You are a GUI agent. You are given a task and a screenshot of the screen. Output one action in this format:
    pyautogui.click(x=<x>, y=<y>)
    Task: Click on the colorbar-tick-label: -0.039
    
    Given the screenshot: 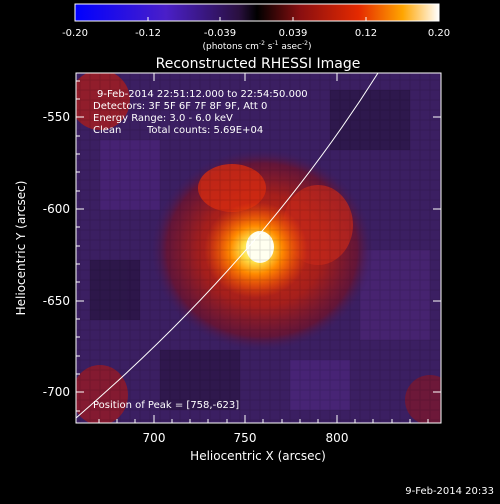 What is the action you would take?
    pyautogui.click(x=220, y=33)
    